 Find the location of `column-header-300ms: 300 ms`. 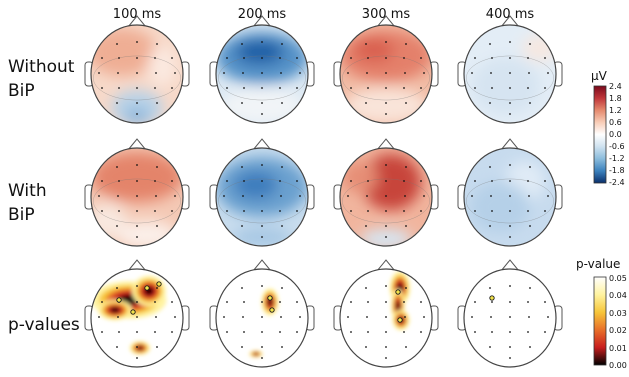

column-header-300ms: 300 ms is located at coordinates (386, 14).